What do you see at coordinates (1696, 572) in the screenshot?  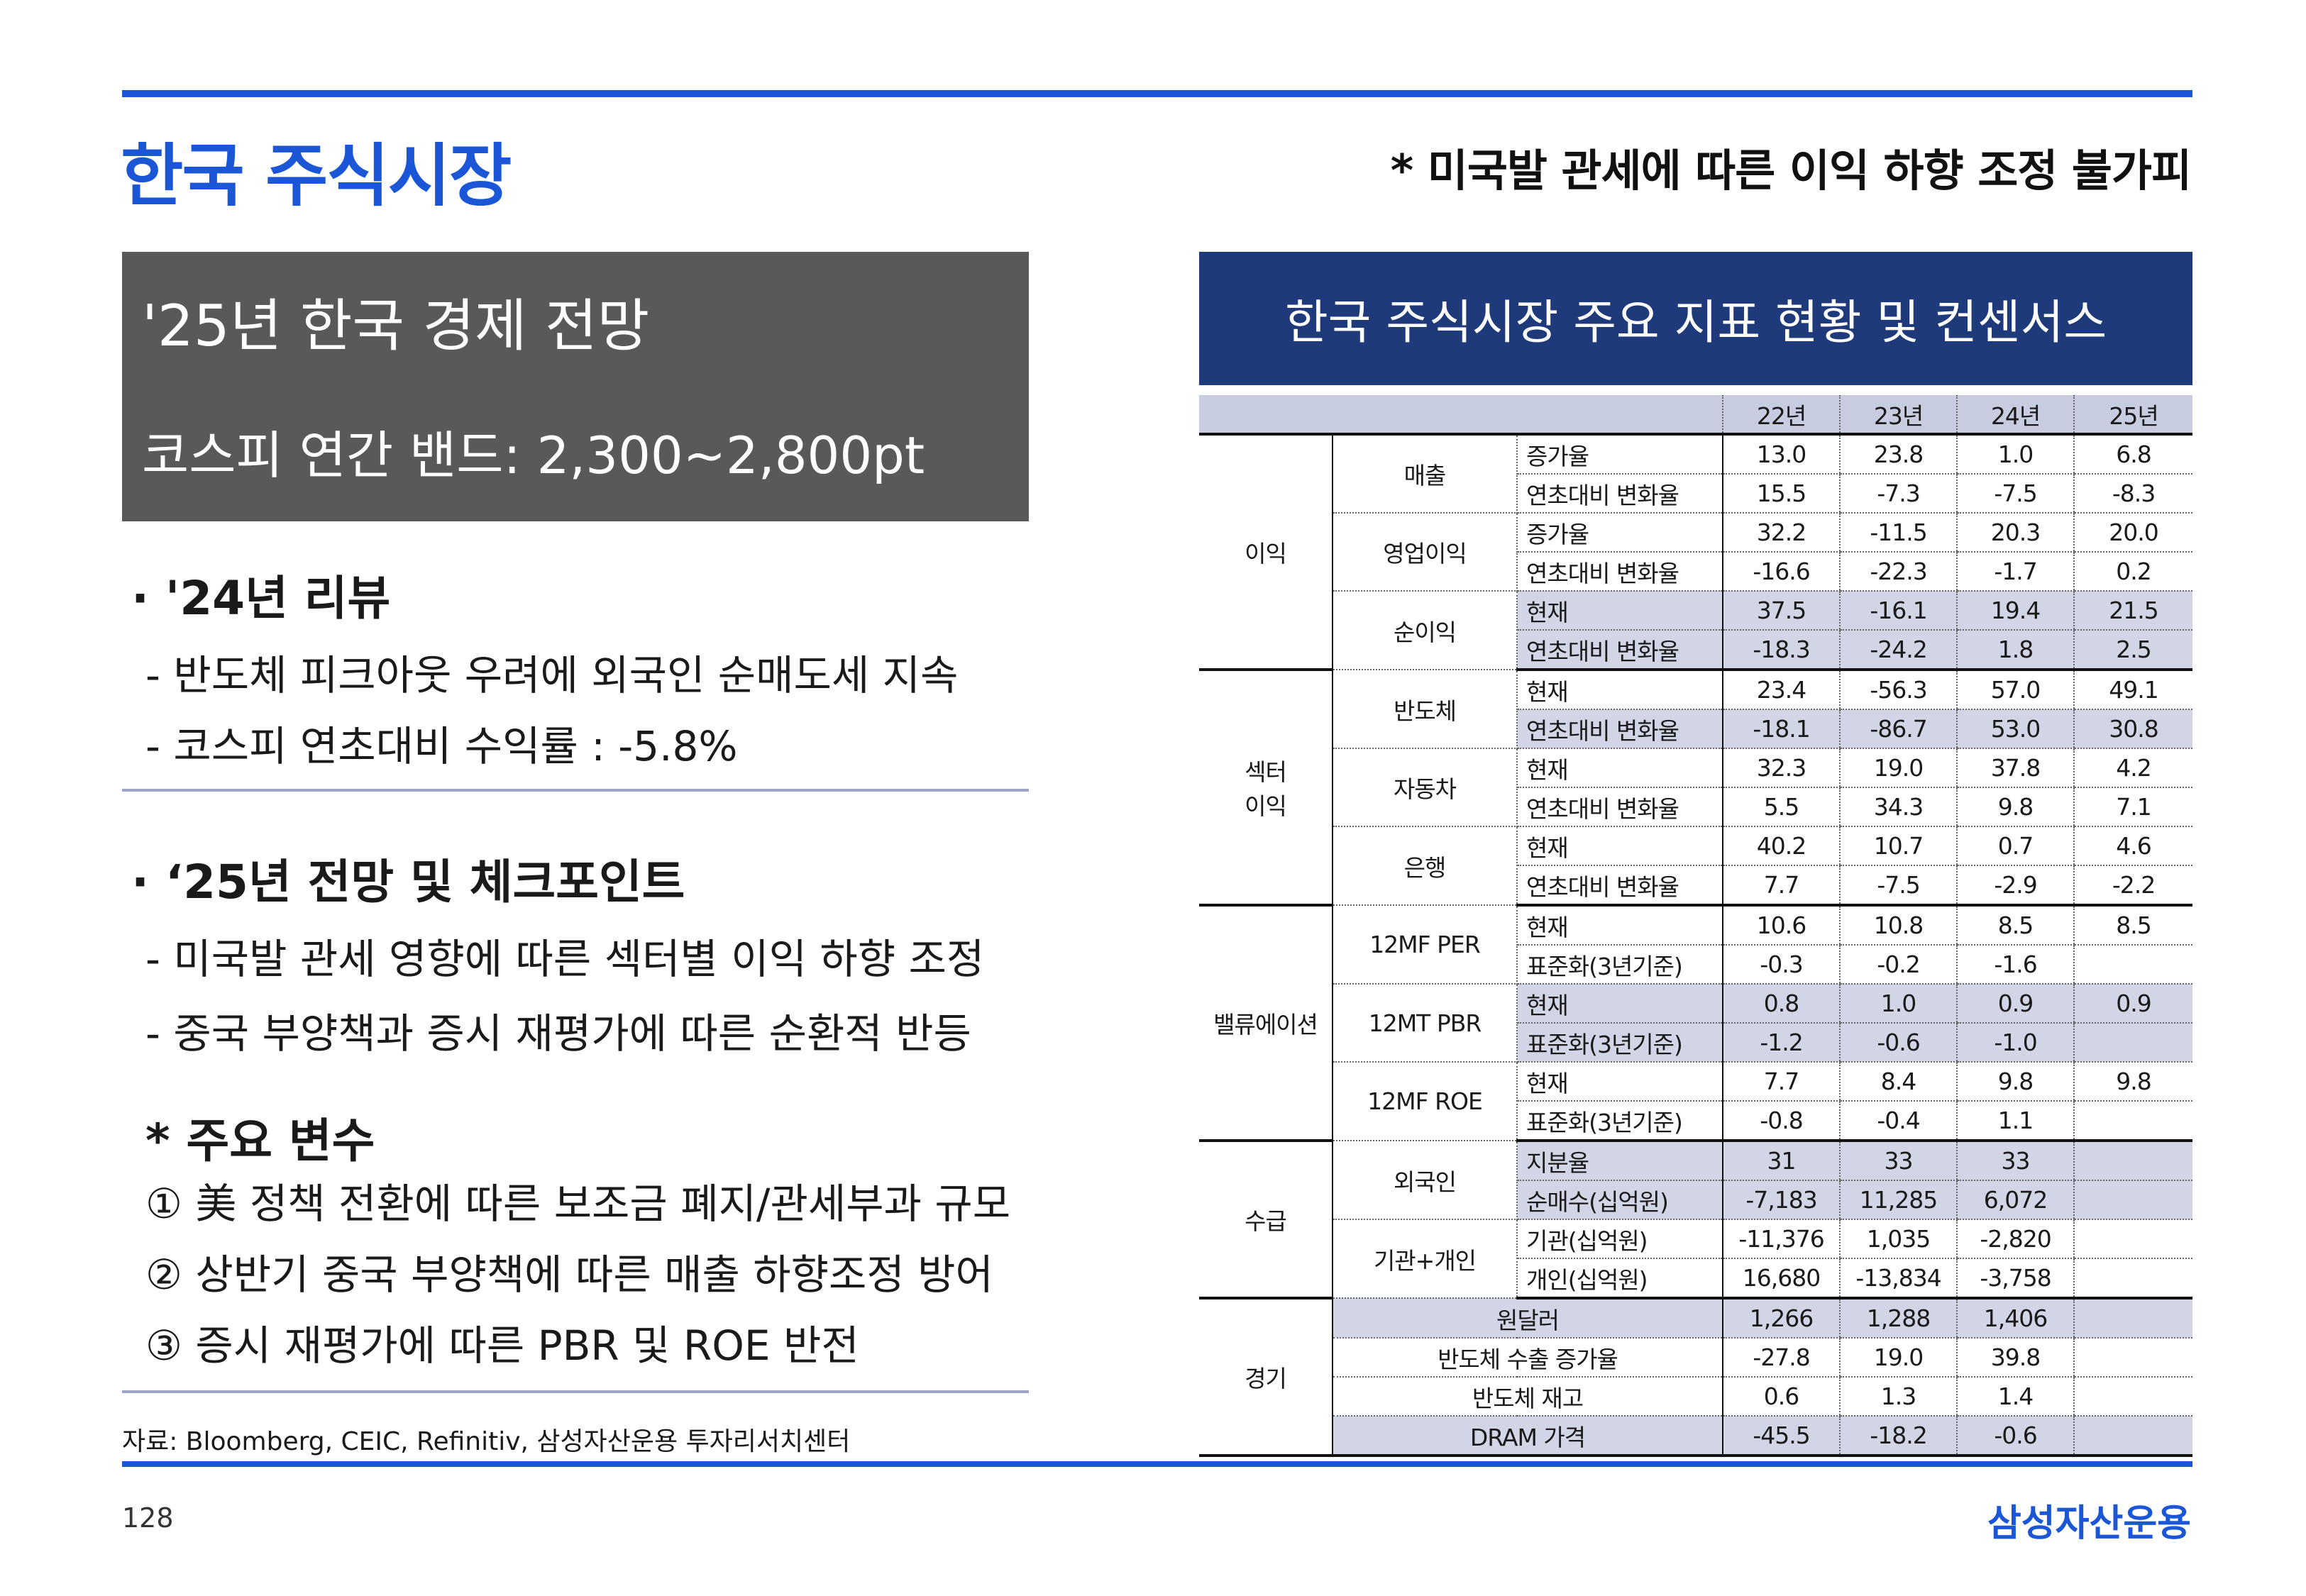 I see `table-row: 연초대비 변화율 -16.6 -22.3 -1.7 0.2` at bounding box center [1696, 572].